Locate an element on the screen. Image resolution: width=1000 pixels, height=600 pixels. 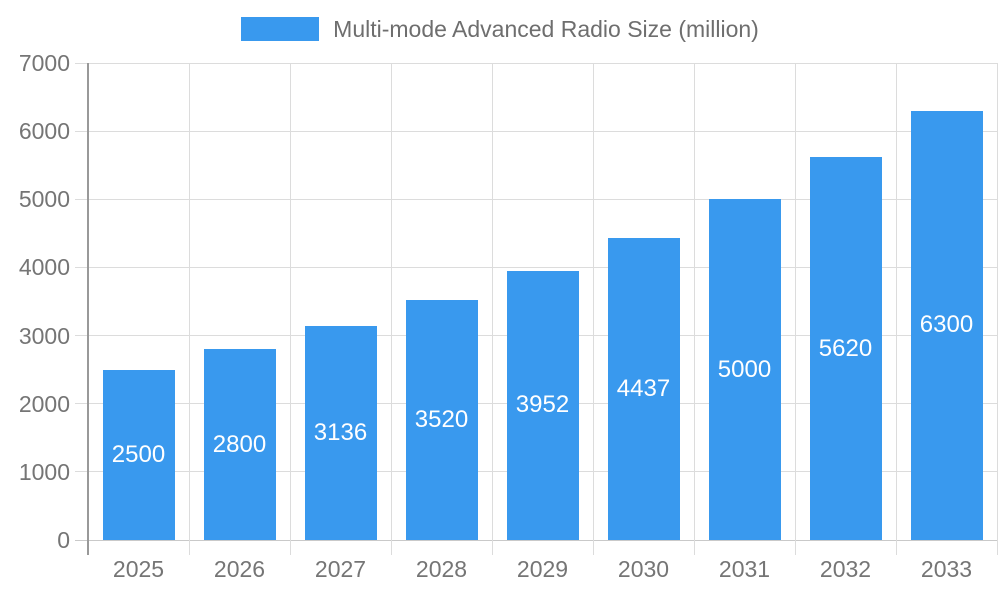
bar-value-label: 6300 is located at coordinates (946, 325).